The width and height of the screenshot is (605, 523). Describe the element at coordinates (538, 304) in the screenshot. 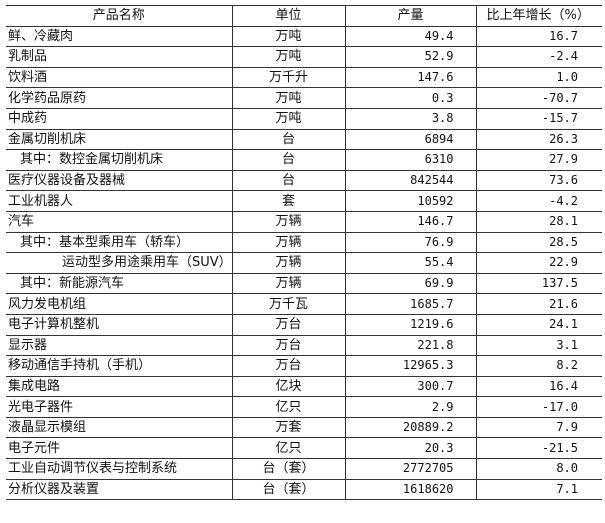

I see `growth-value: 21.6` at that location.